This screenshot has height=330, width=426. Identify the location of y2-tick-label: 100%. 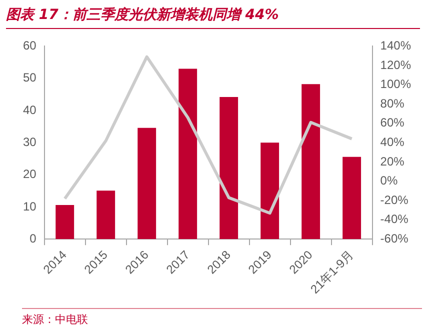
(396, 84).